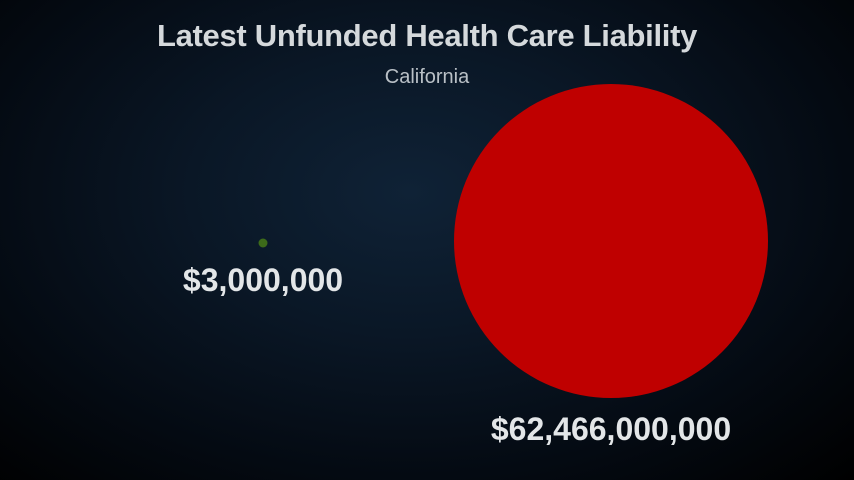  I want to click on chart-title: Latest Unfunded Health Care Liability, so click(427, 35).